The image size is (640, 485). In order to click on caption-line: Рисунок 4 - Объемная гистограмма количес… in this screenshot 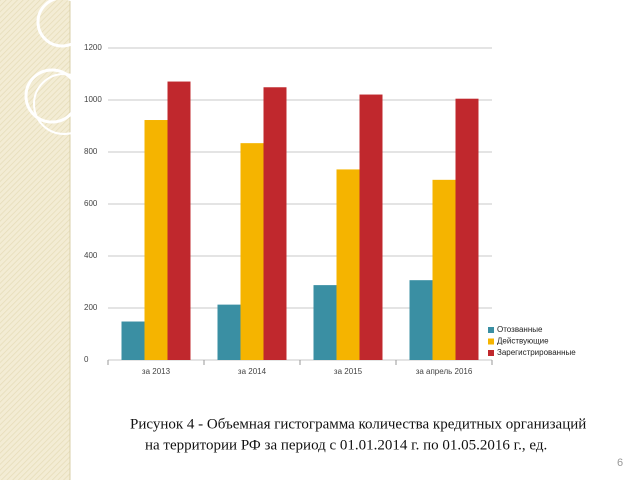, I will do `click(358, 424)`.